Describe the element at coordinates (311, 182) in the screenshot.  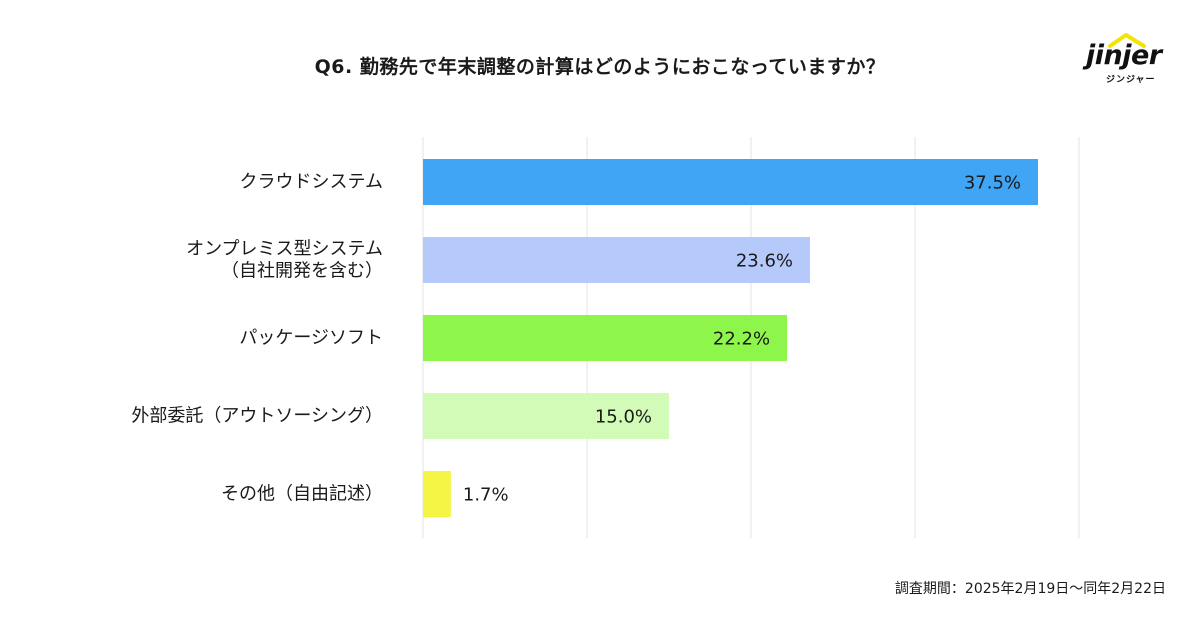
I see `category-label: クラウドシステム` at that location.